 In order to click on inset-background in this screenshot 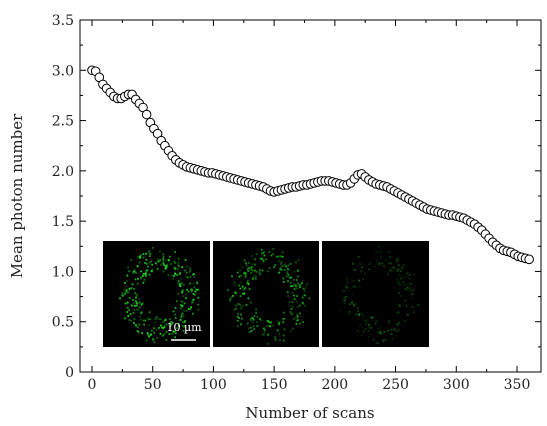, I will do `click(156, 294)`.